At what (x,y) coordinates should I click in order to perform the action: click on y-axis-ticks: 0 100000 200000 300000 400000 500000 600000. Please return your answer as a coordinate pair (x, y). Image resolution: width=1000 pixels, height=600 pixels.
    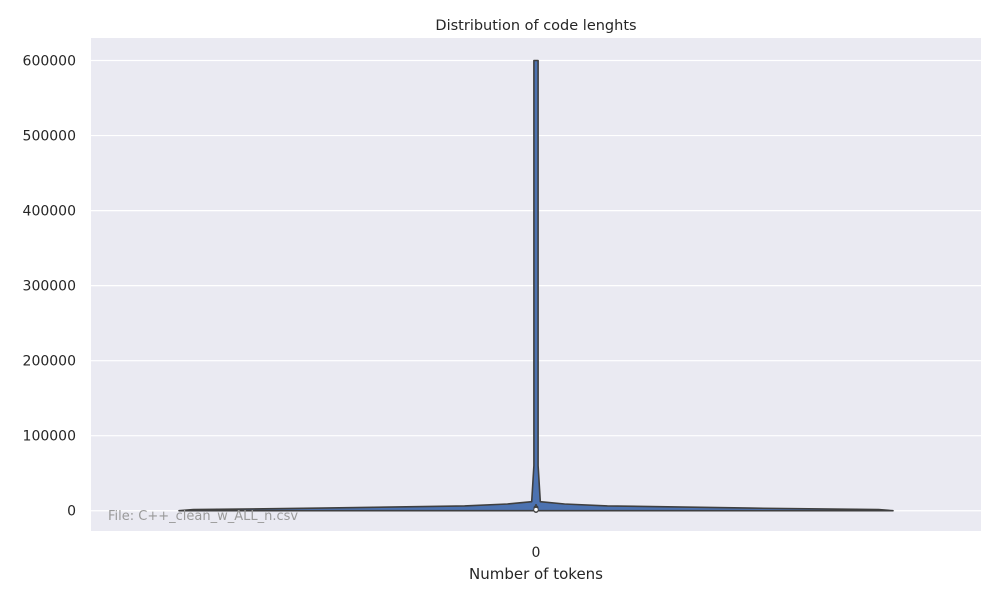
    Looking at the image, I should click on (49, 287).